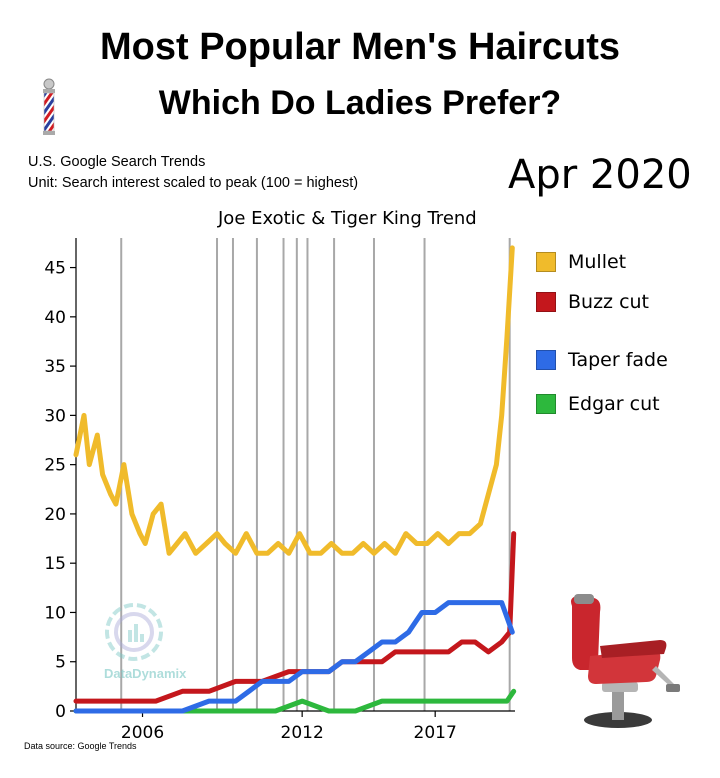 Image resolution: width=720 pixels, height=778 pixels. What do you see at coordinates (60, 663) in the screenshot?
I see `y-tick-label: 5` at bounding box center [60, 663].